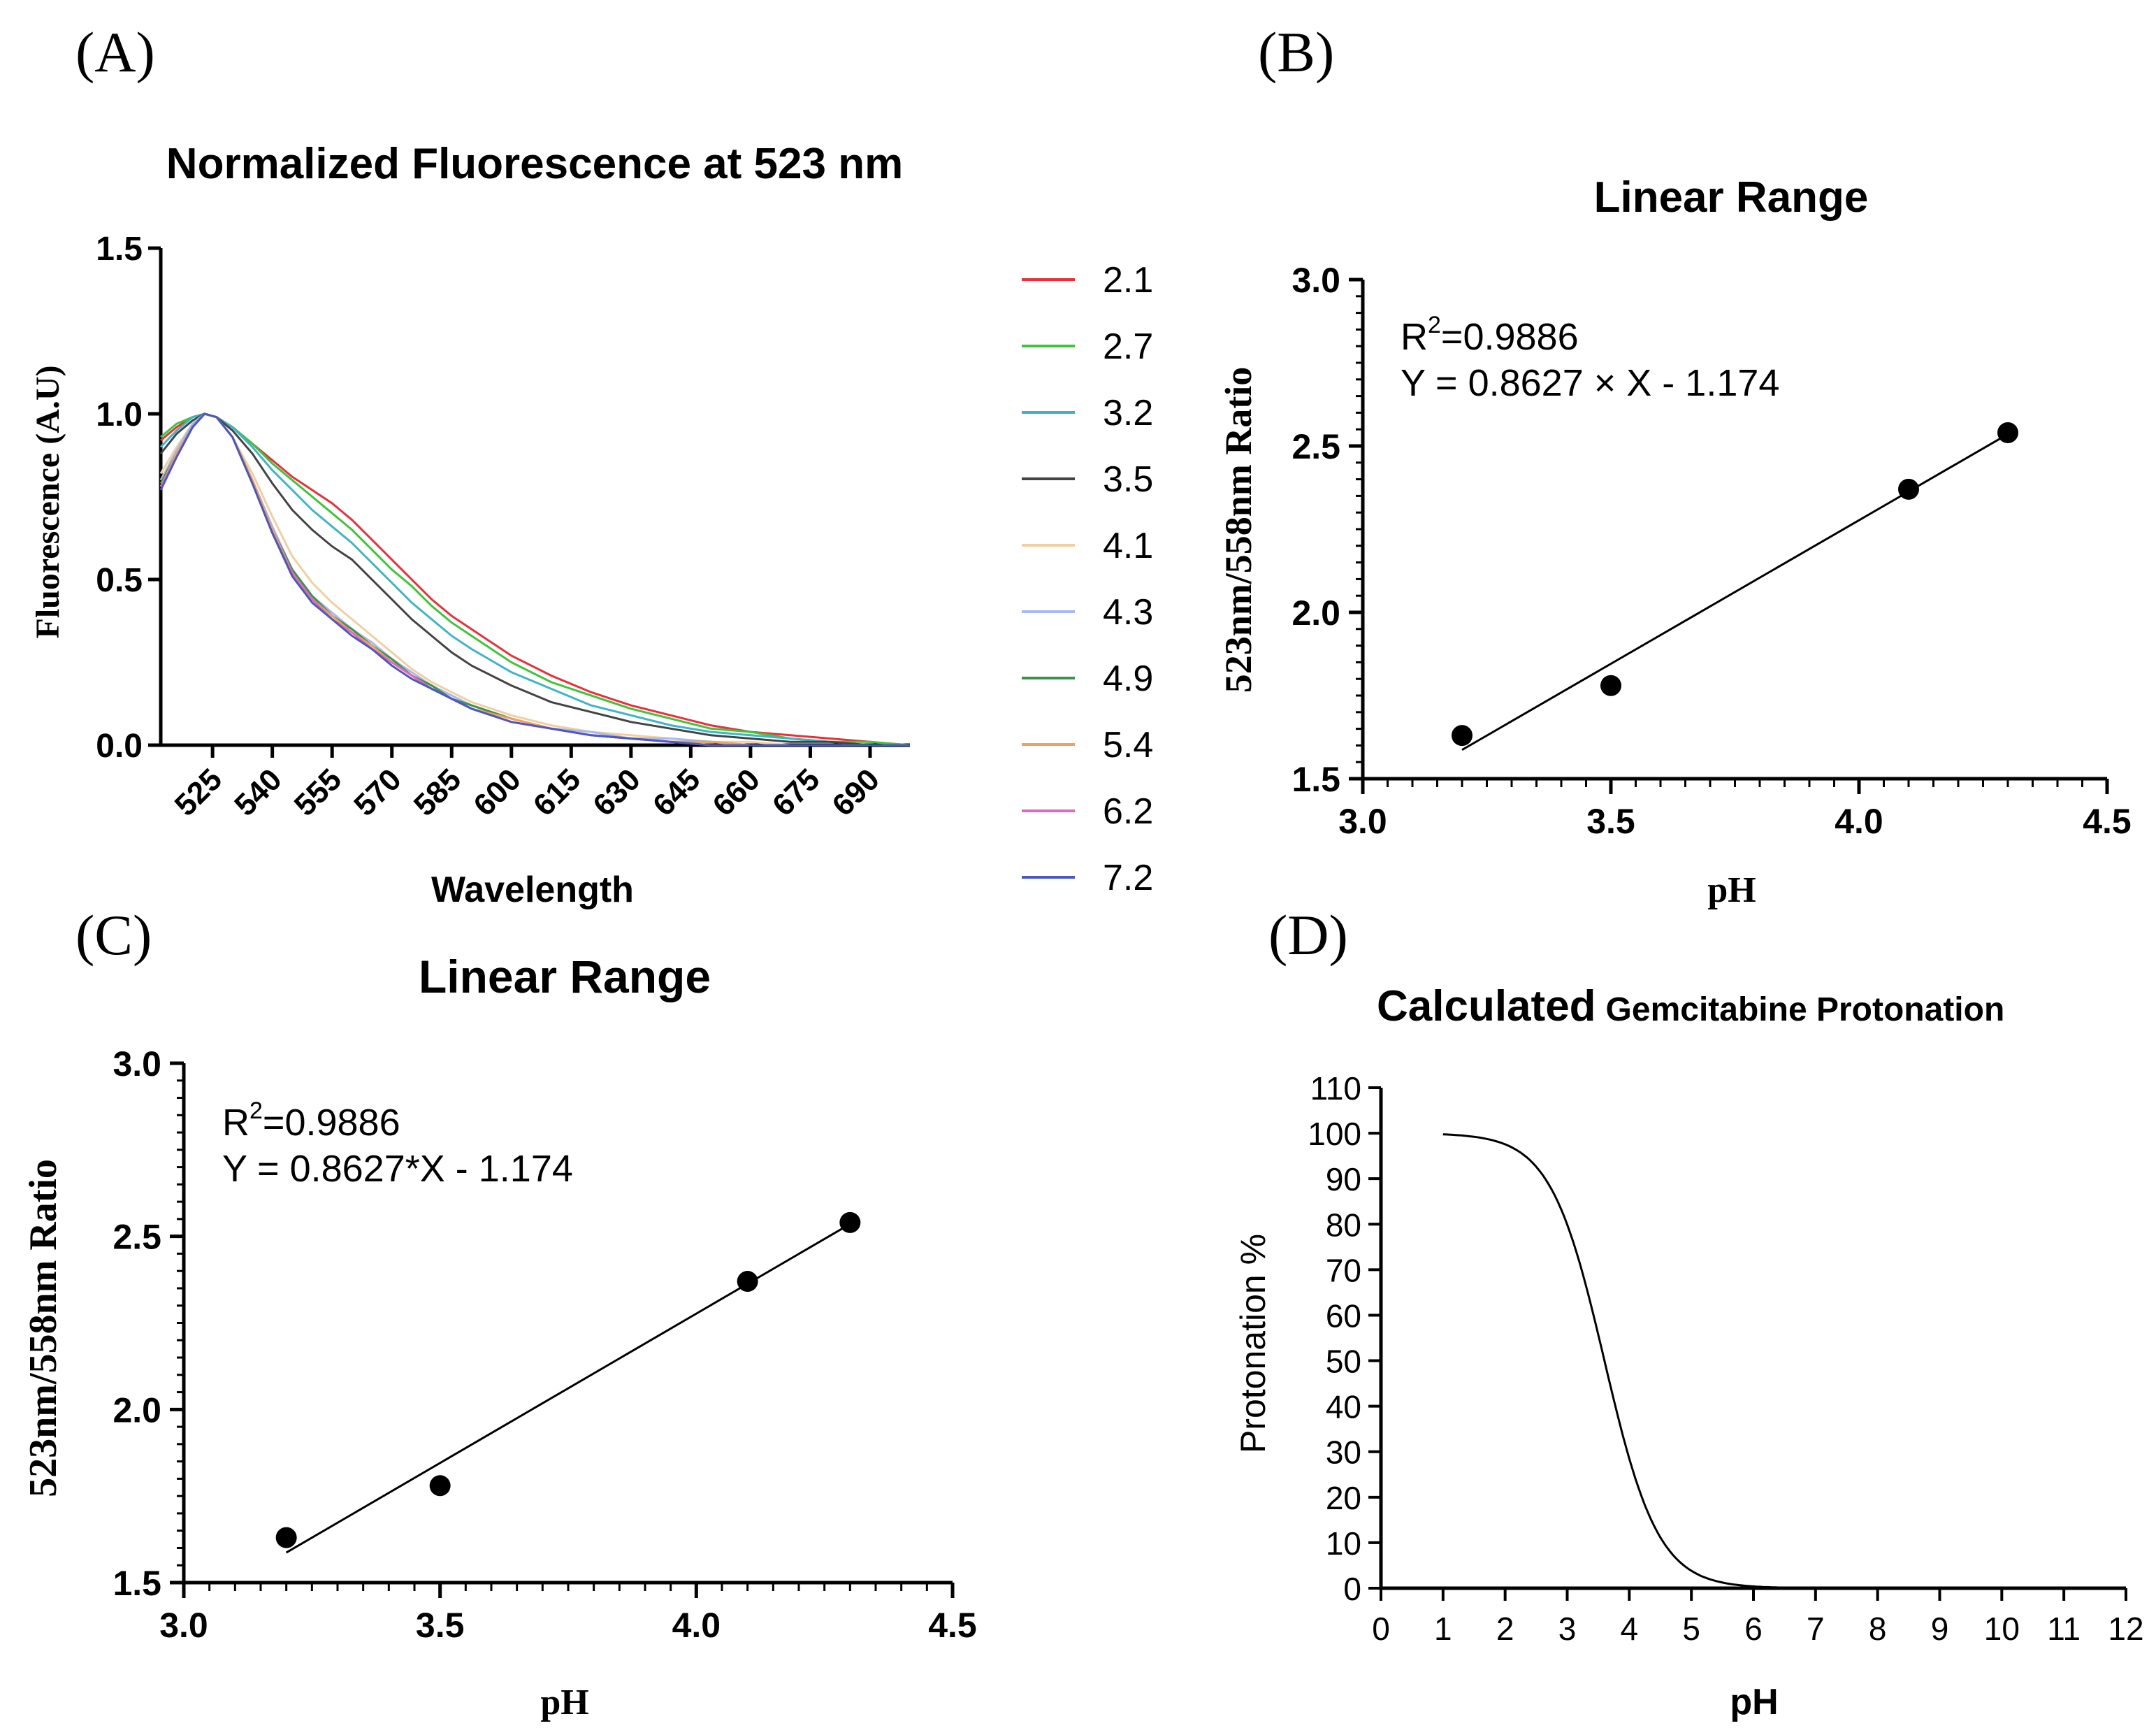 The height and width of the screenshot is (1735, 2156). Describe the element at coordinates (440, 1625) in the screenshot. I see `panel-c-x-tick-label: 3.5` at that location.